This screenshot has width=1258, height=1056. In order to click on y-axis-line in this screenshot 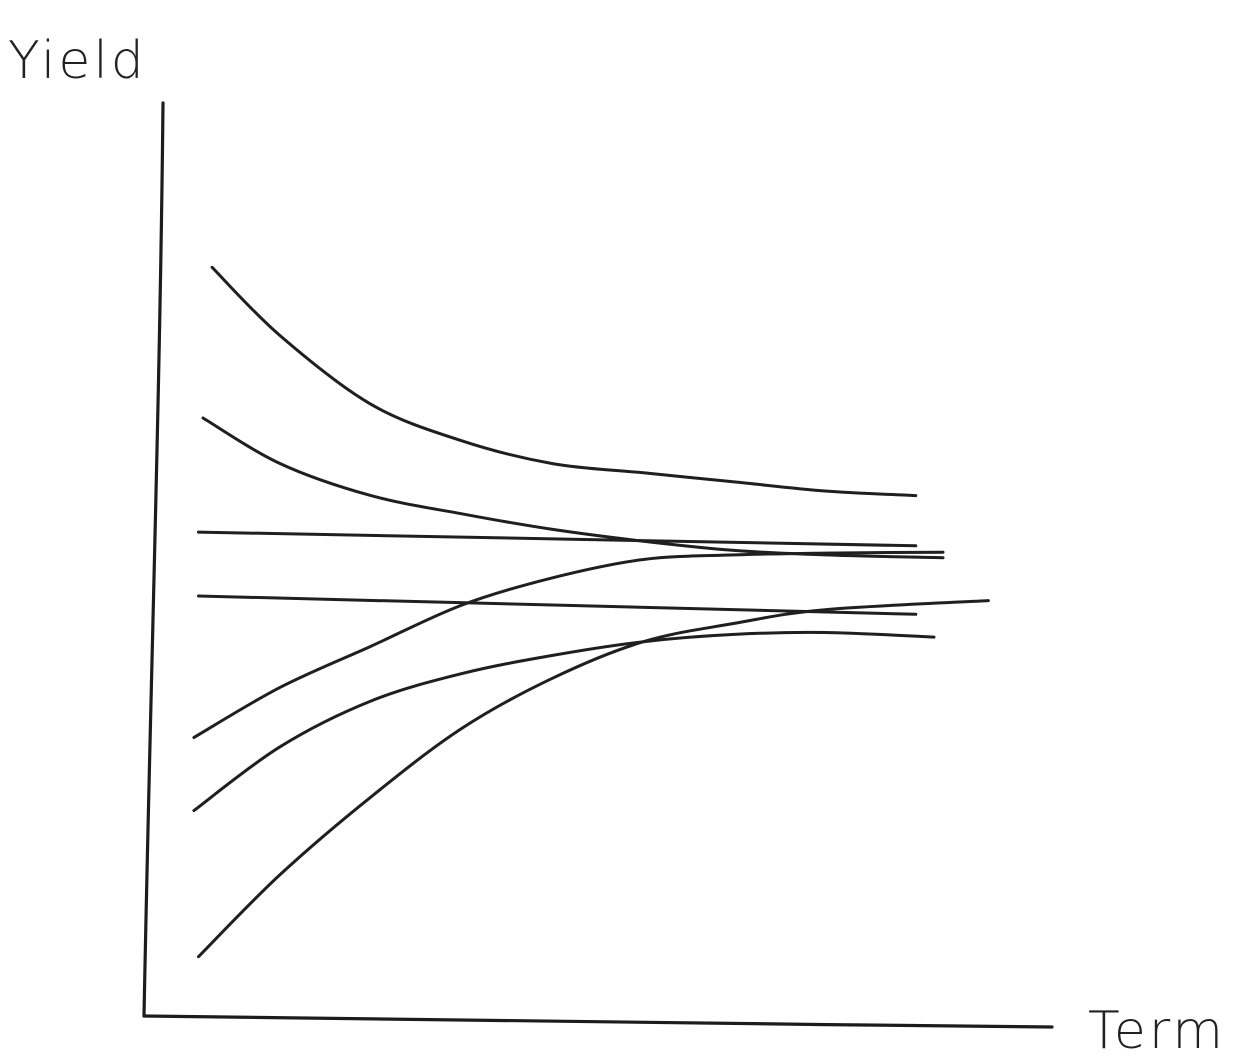, I will do `click(153, 559)`.